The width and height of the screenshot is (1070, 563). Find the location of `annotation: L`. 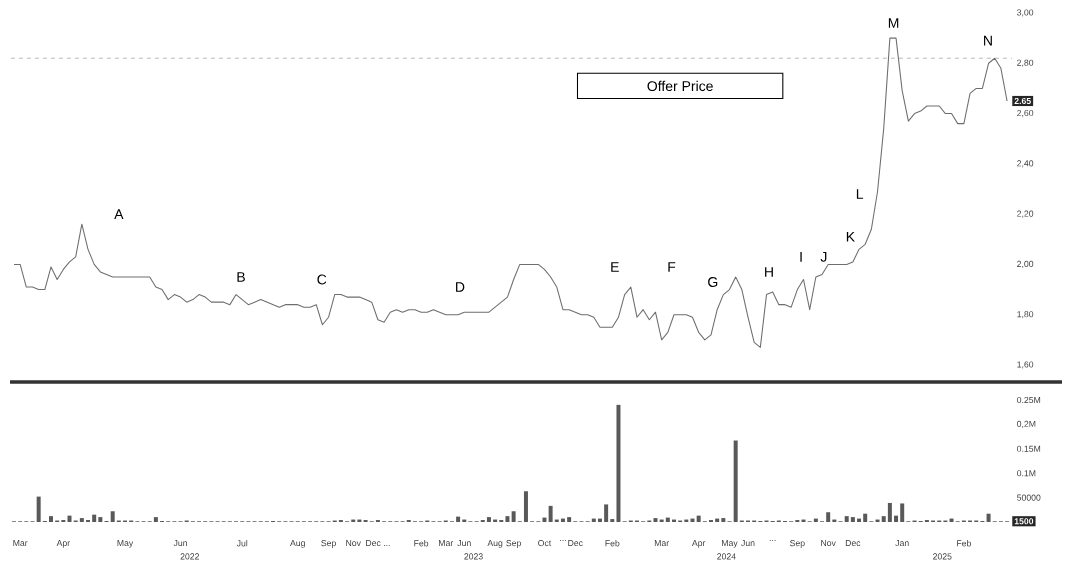

annotation: L is located at coordinates (860, 194).